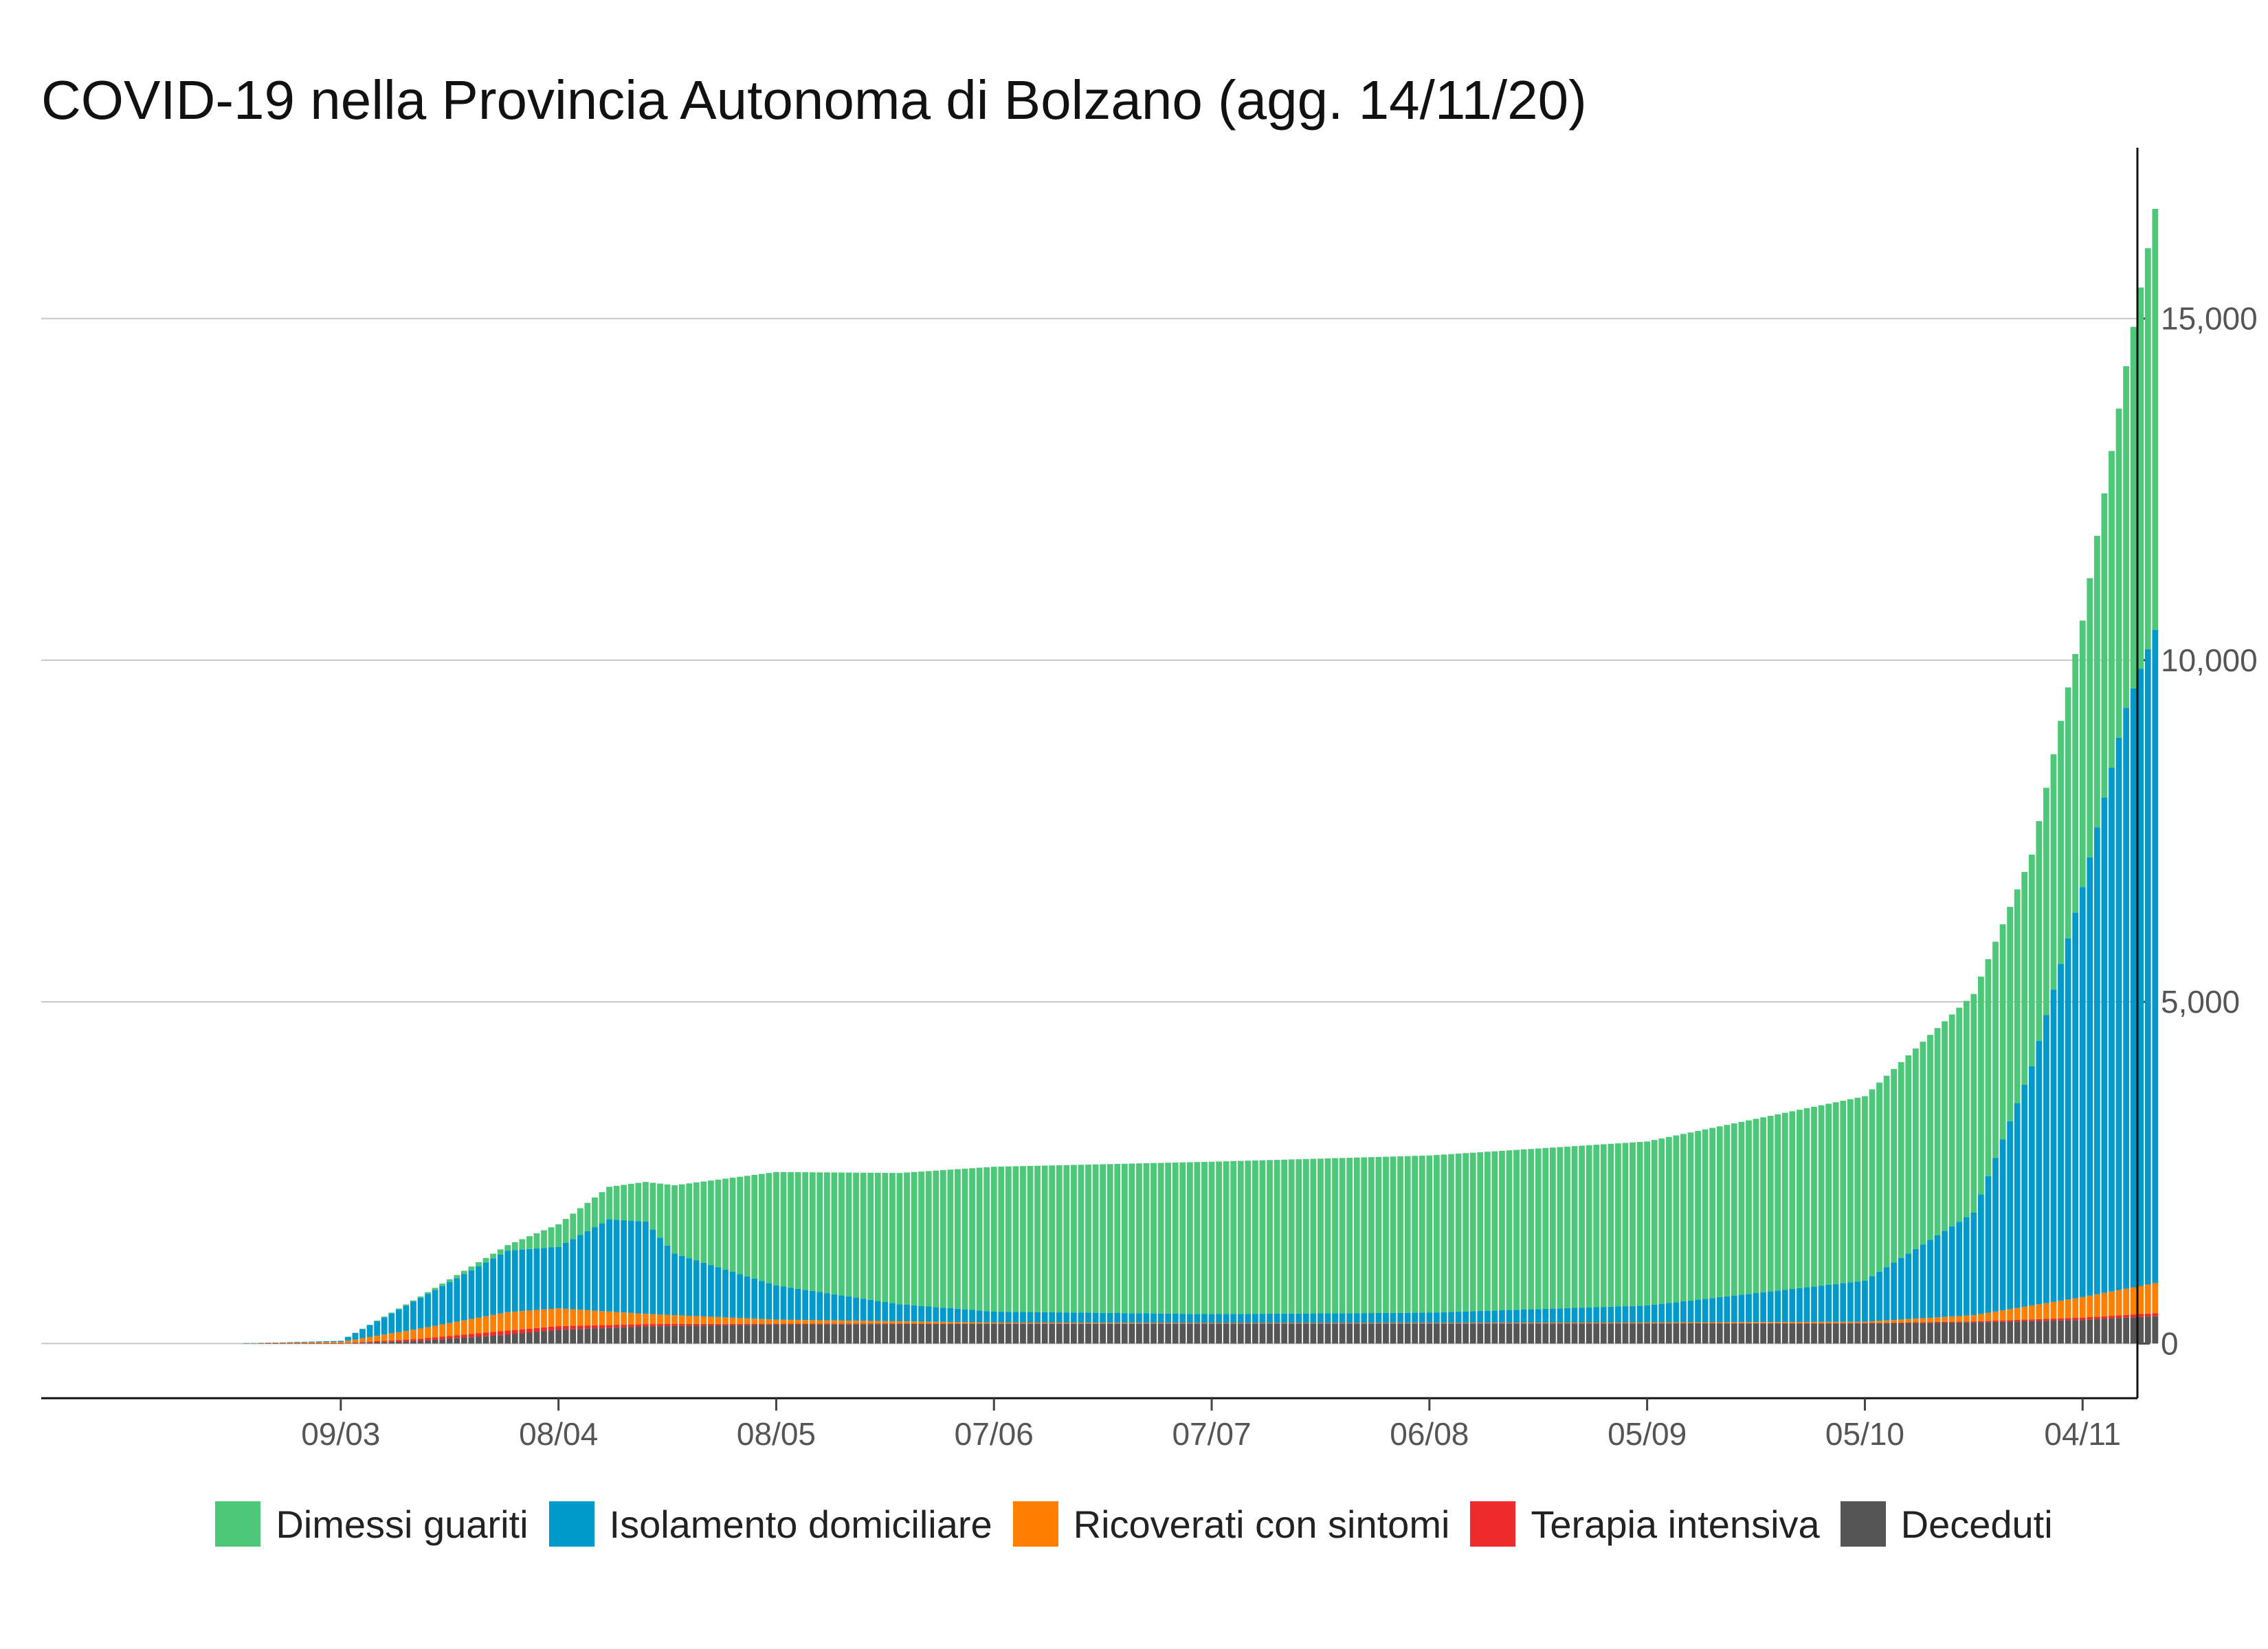  What do you see at coordinates (1863, 1524) in the screenshot?
I see `legend-swatch` at bounding box center [1863, 1524].